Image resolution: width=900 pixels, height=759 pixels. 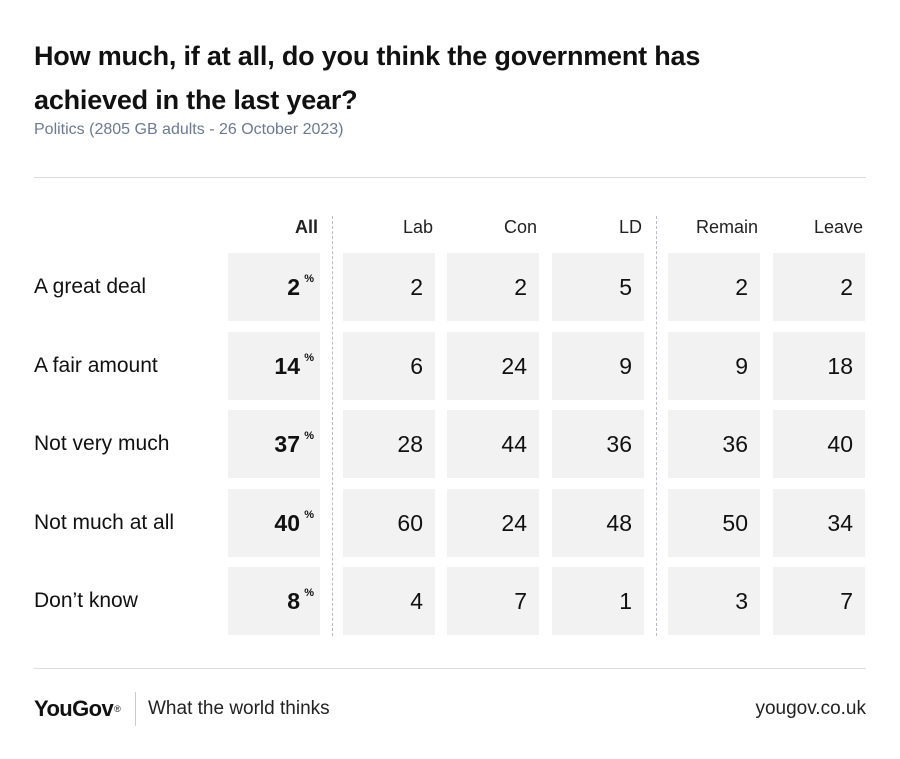 I want to click on row-label: A fair amount, so click(x=96, y=365).